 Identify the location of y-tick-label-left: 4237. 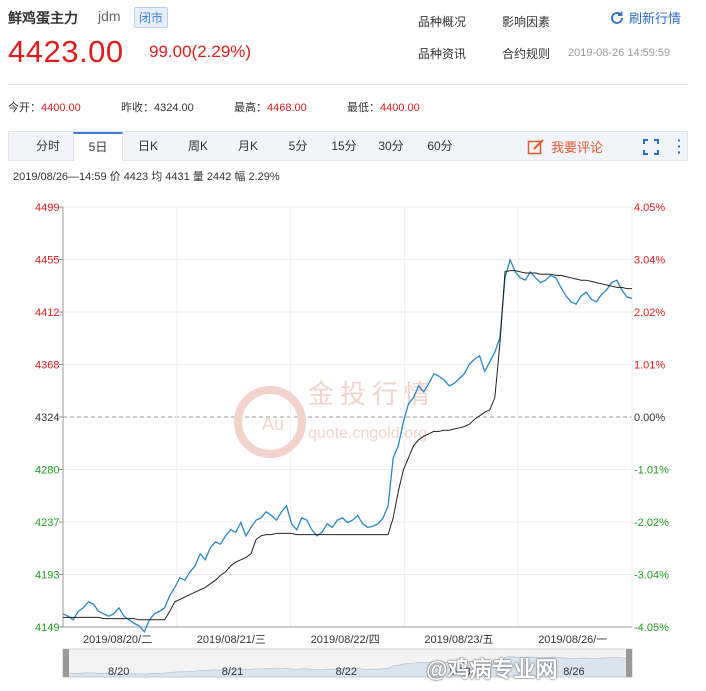
(47, 523).